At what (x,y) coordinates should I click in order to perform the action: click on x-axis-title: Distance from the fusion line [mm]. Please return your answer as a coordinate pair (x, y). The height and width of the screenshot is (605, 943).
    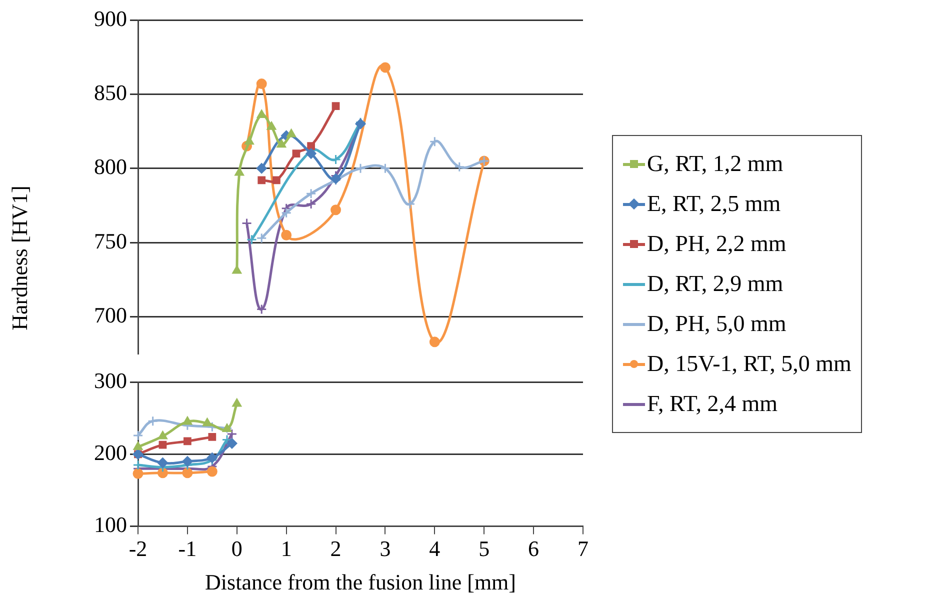
    Looking at the image, I should click on (360, 582).